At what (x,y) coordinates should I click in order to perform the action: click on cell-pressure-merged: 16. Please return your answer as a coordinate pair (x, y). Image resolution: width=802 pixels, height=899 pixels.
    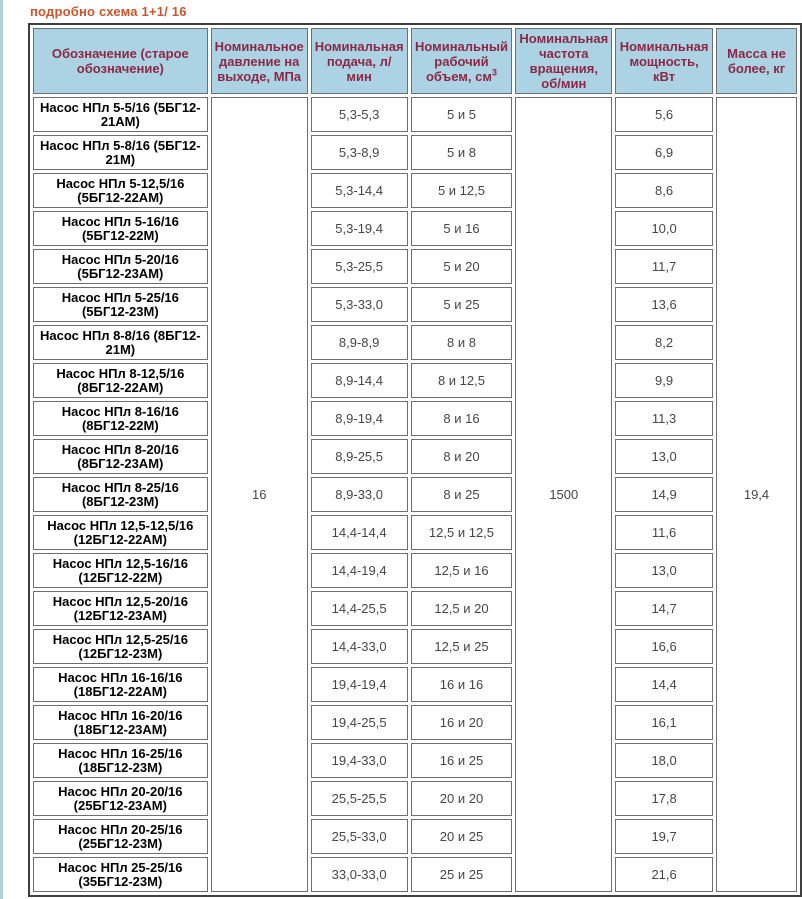
    Looking at the image, I should click on (259, 494).